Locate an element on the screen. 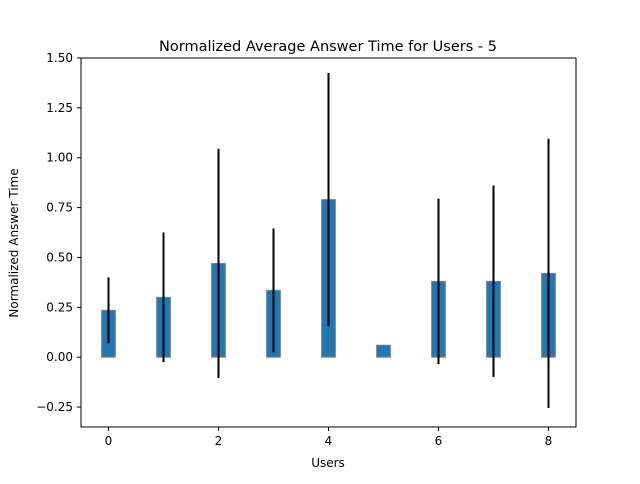 The width and height of the screenshot is (640, 484). y-tick-label: 1.50 is located at coordinates (59, 58).